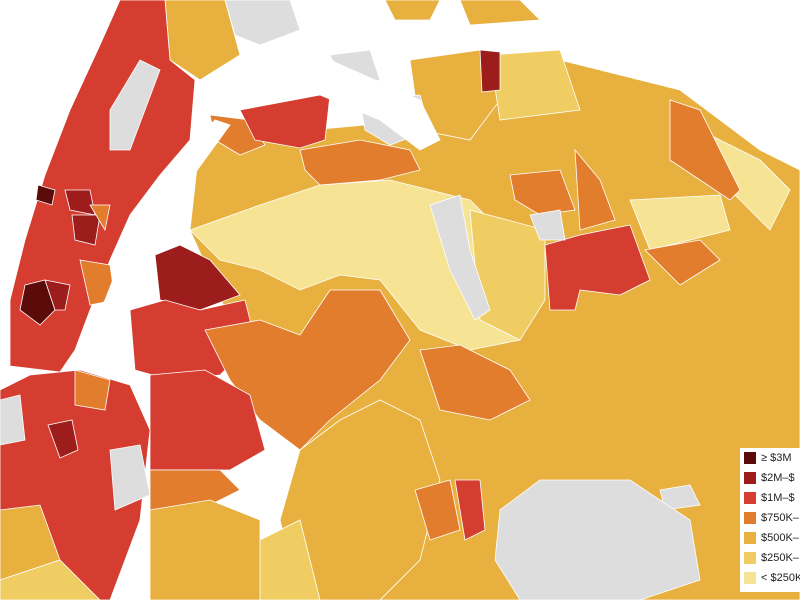  I want to click on legend-label: $250K–, so click(780, 558).